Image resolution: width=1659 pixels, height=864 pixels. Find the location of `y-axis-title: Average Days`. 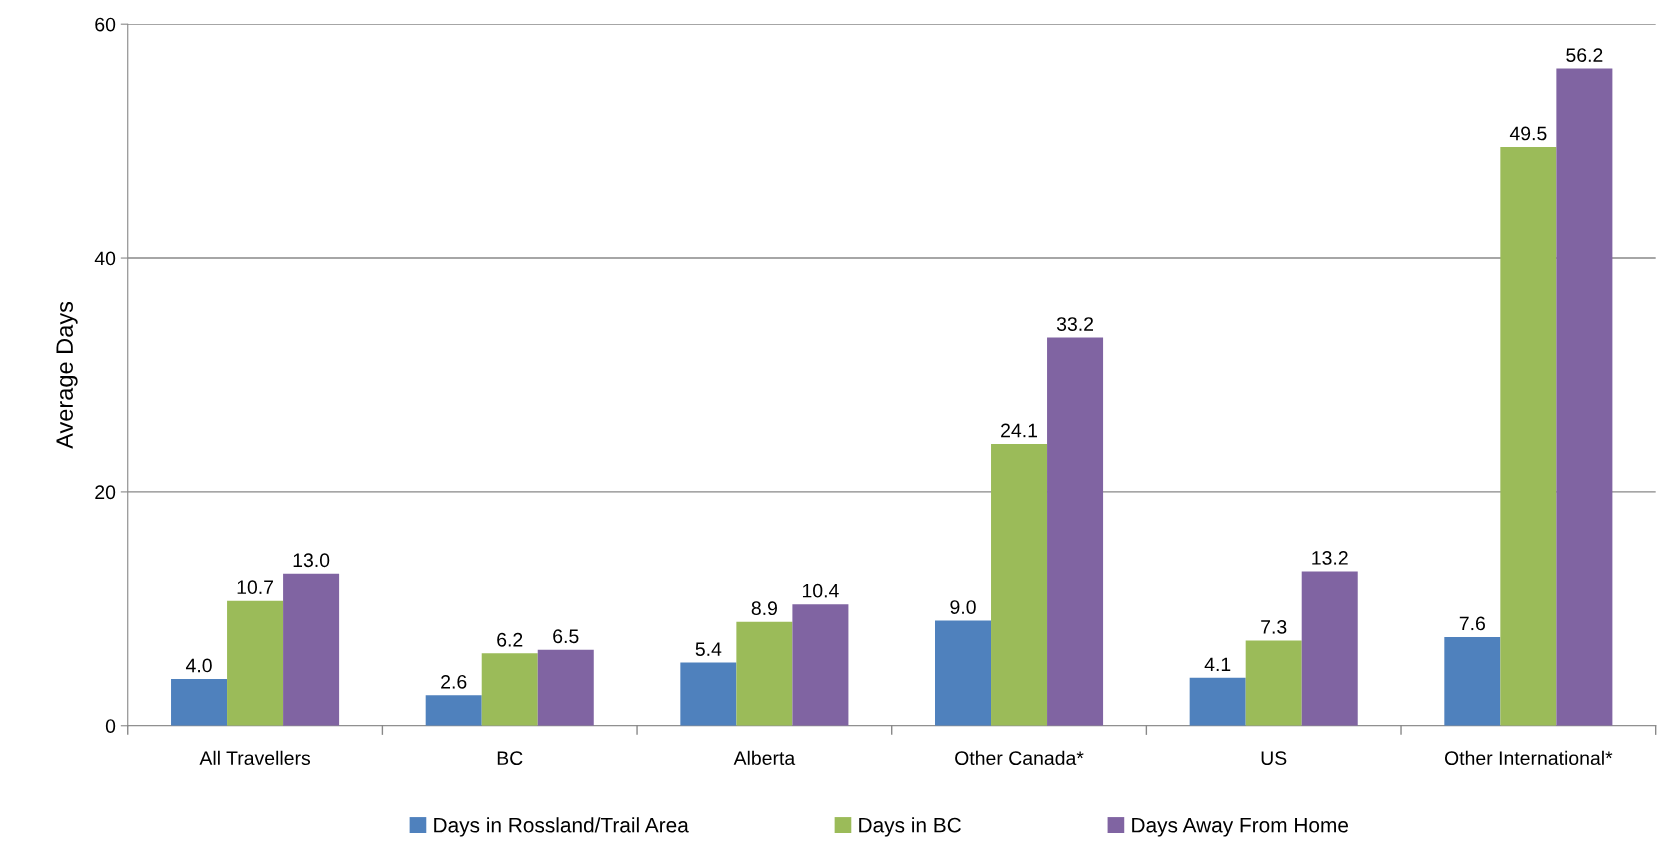

y-axis-title: Average Days is located at coordinates (67, 375).